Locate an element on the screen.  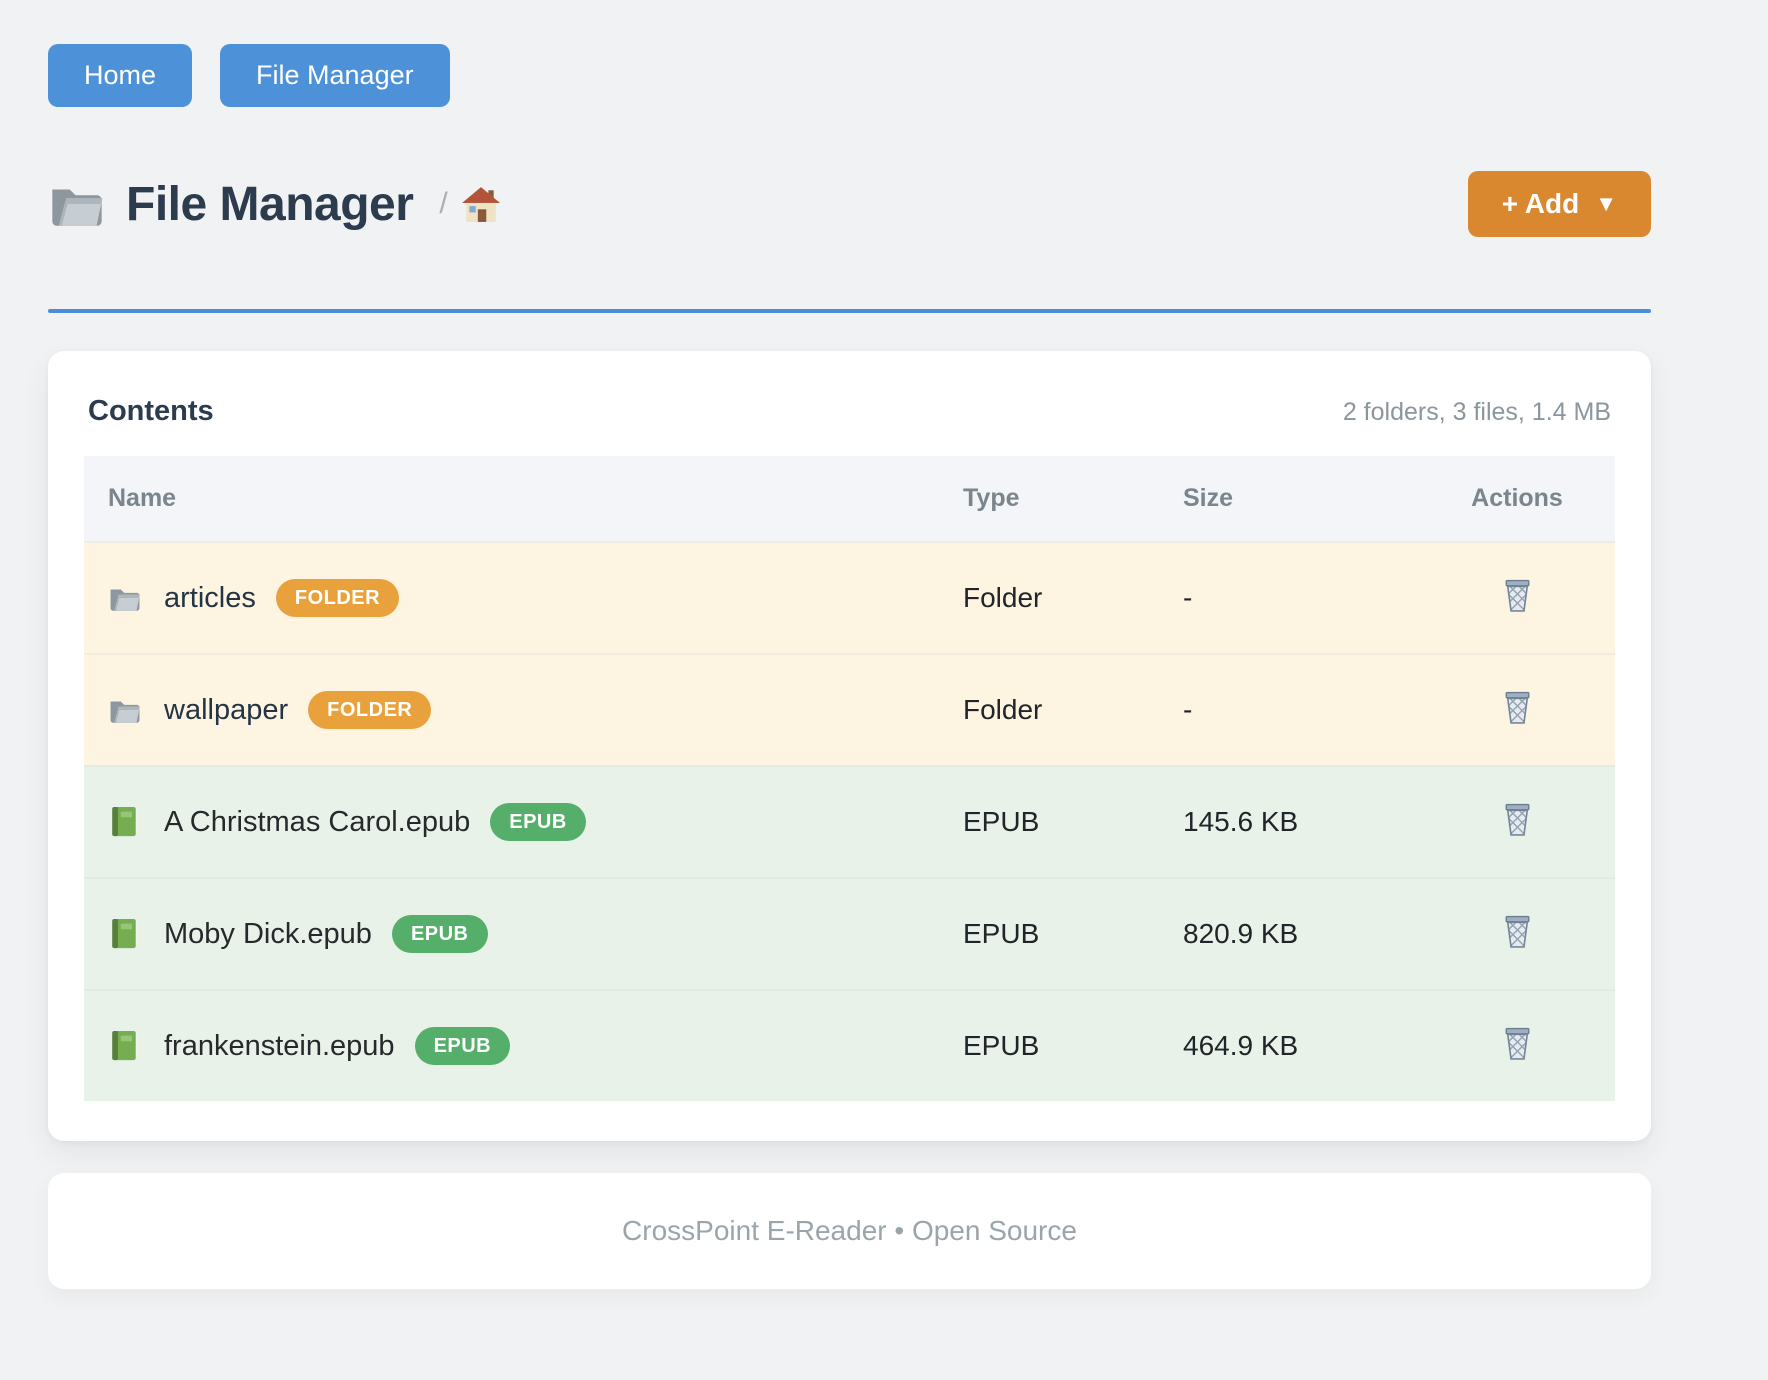
footer: CrossPoint E-Reader • Open Source is located at coordinates (849, 1231).